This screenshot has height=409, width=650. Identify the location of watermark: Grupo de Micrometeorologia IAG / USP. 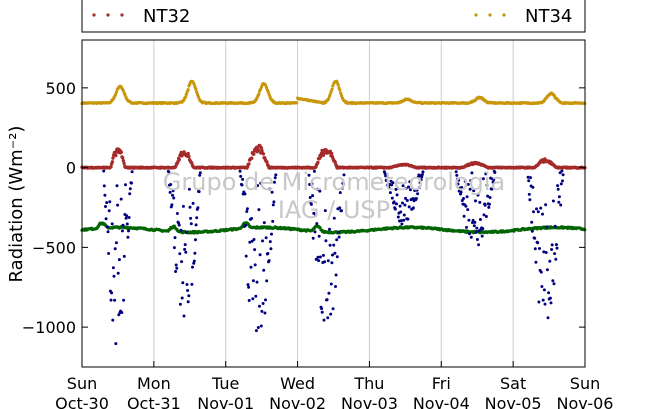
(334, 196).